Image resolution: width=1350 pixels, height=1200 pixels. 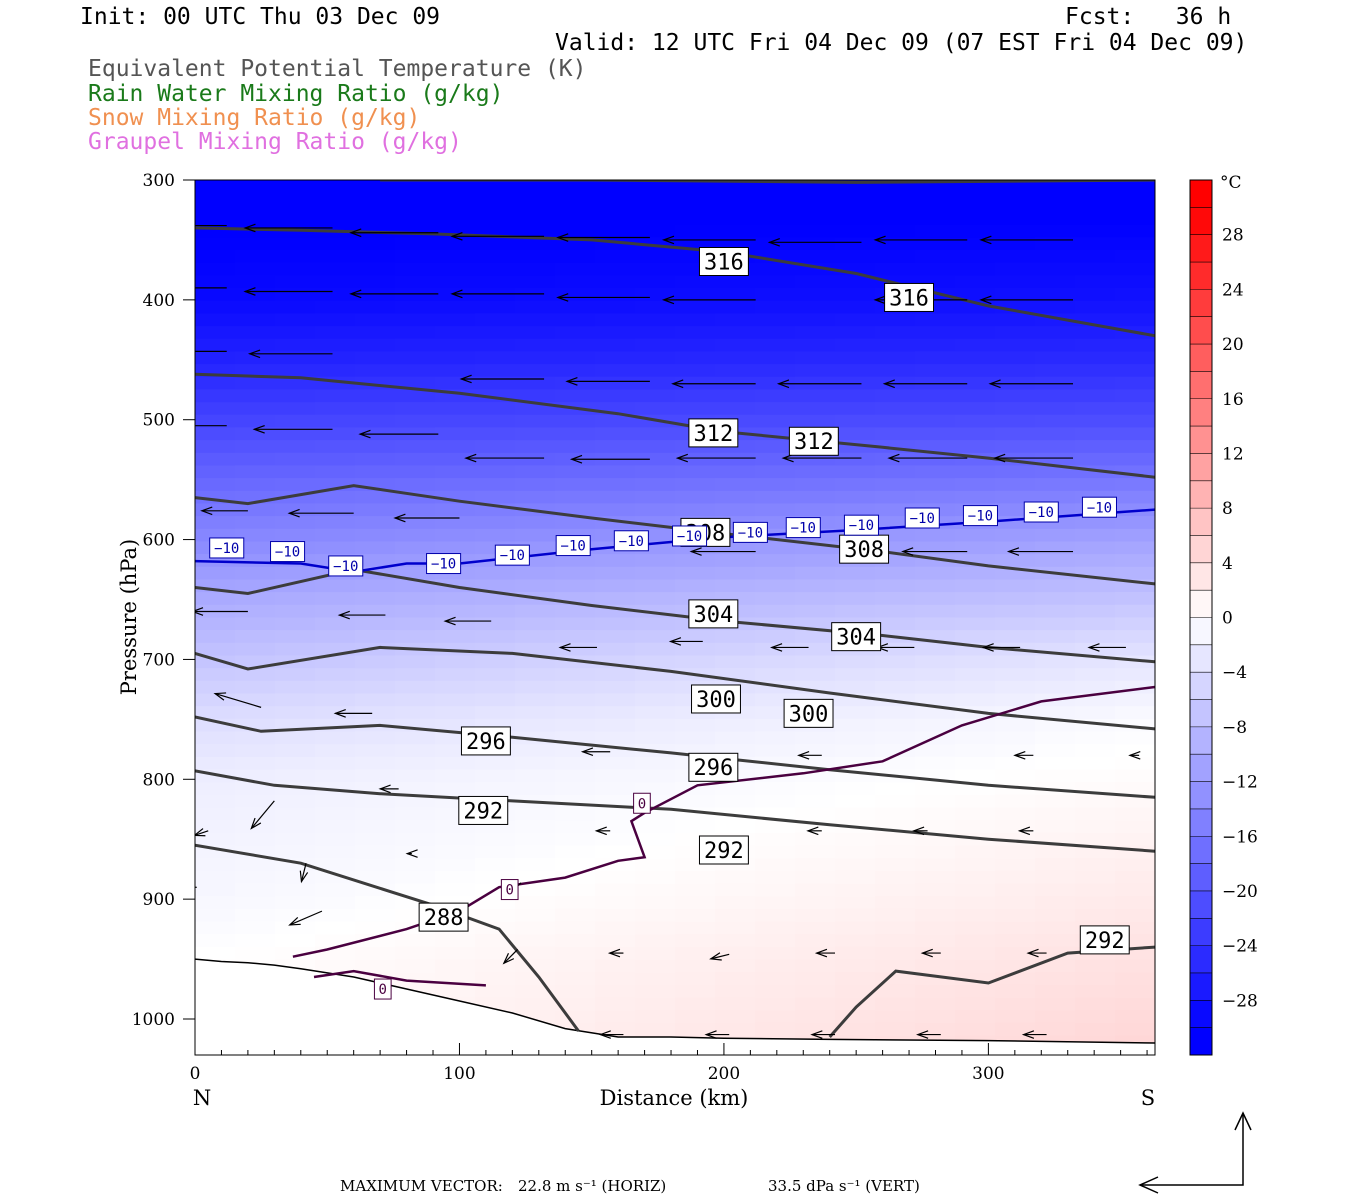 I want to click on colorbar-tick-label: −28, so click(x=1240, y=1001).